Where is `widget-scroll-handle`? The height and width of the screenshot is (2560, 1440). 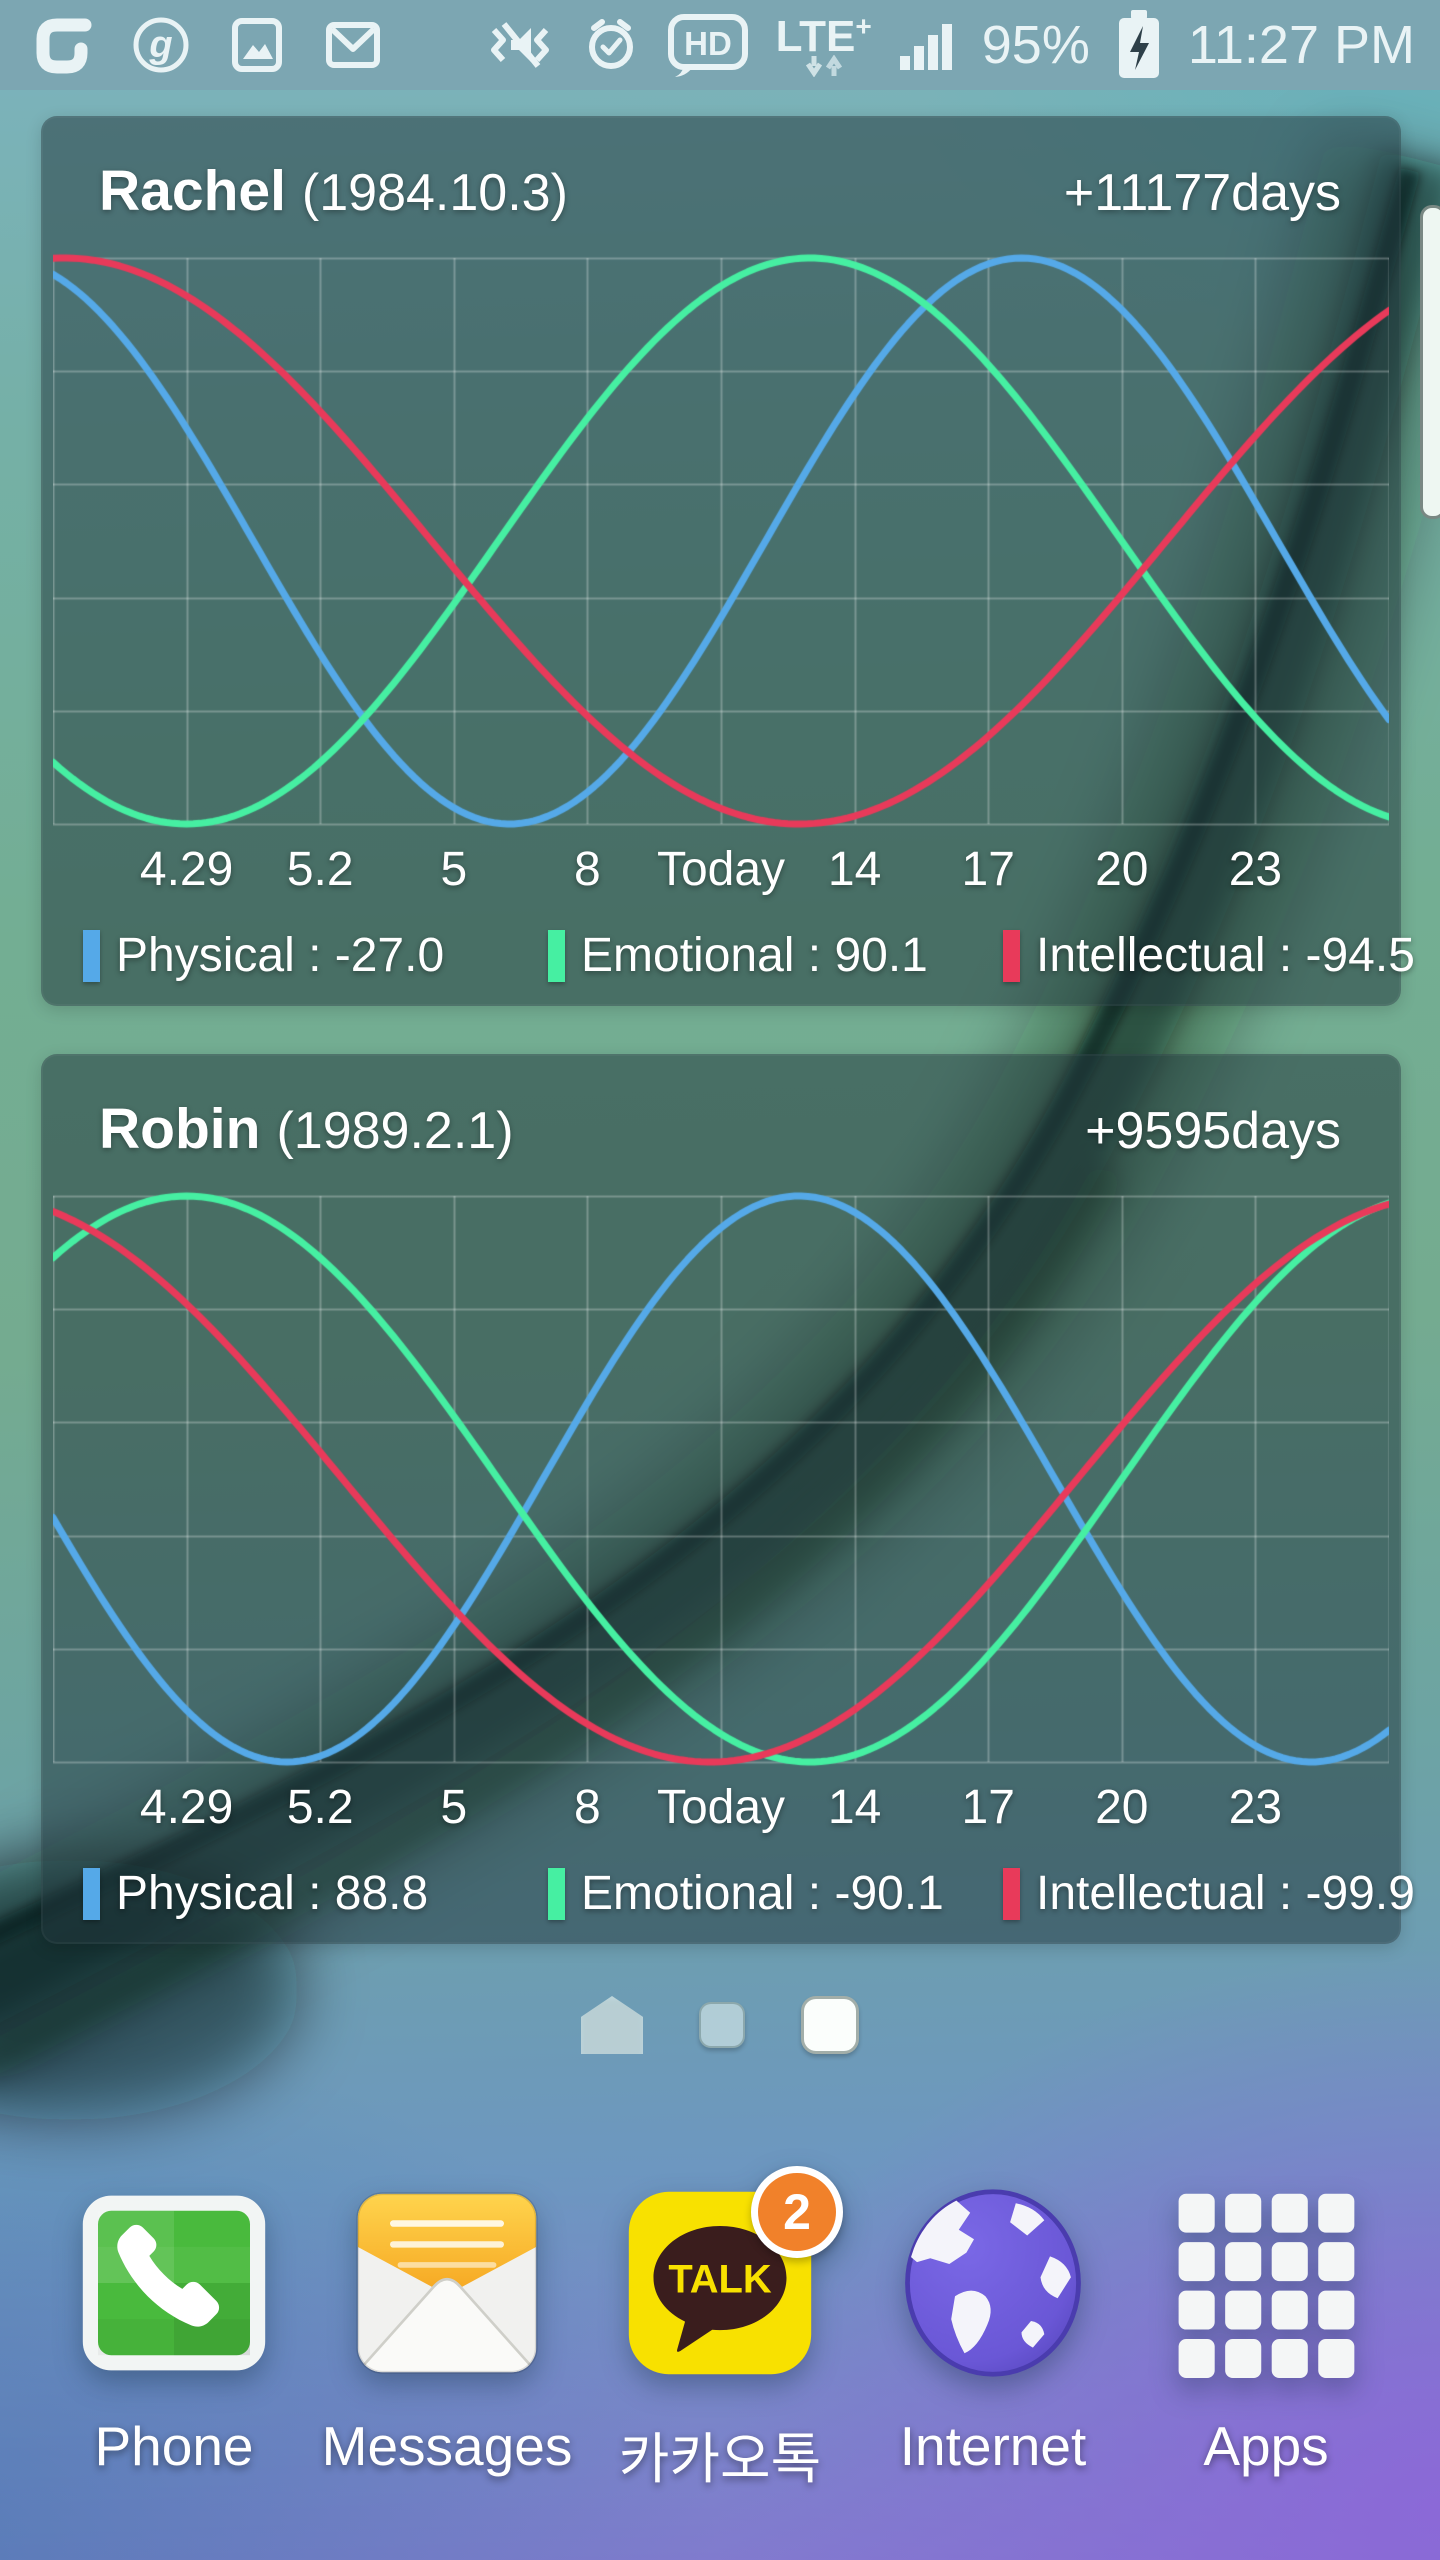
widget-scroll-handle is located at coordinates (1430, 362).